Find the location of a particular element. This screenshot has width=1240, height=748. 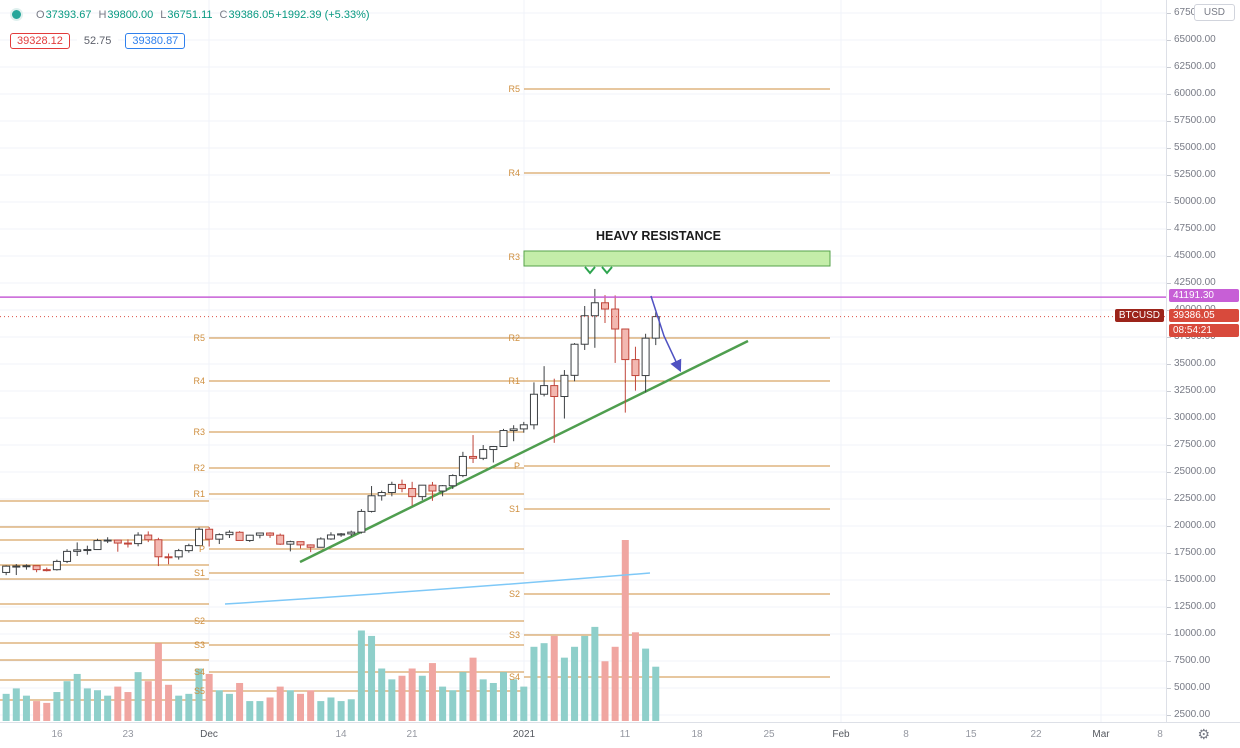

indicator-value-badge: 39328.12 is located at coordinates (40, 41).